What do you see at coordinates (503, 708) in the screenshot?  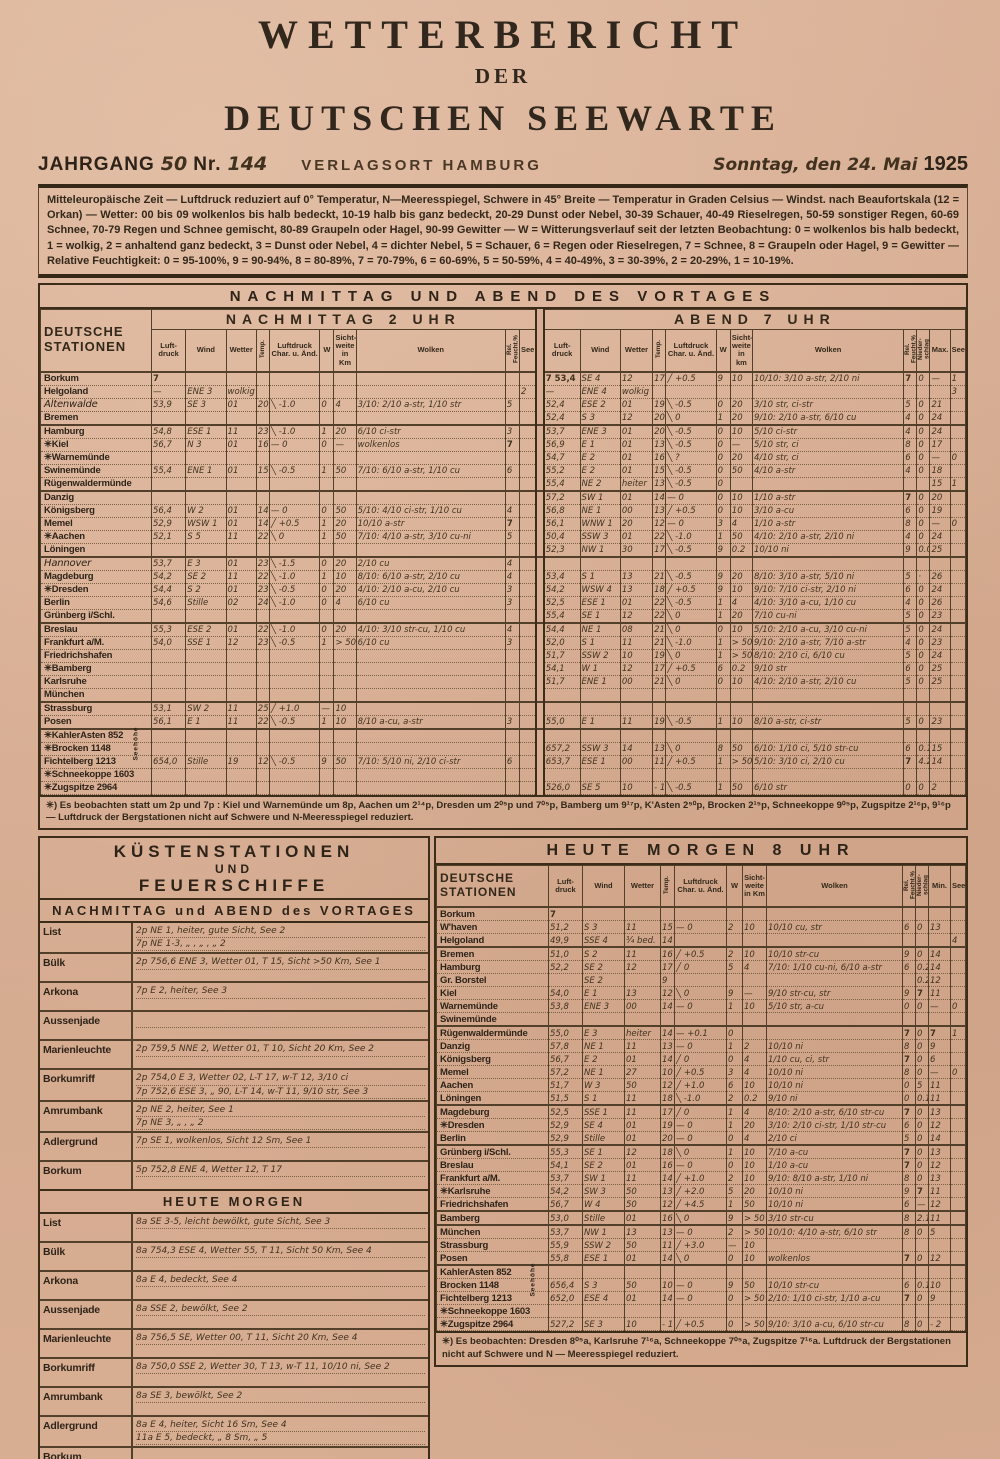 I see `table-row: Strassburg 53,1 SW 2 11 25 ╱ +1.0—10` at bounding box center [503, 708].